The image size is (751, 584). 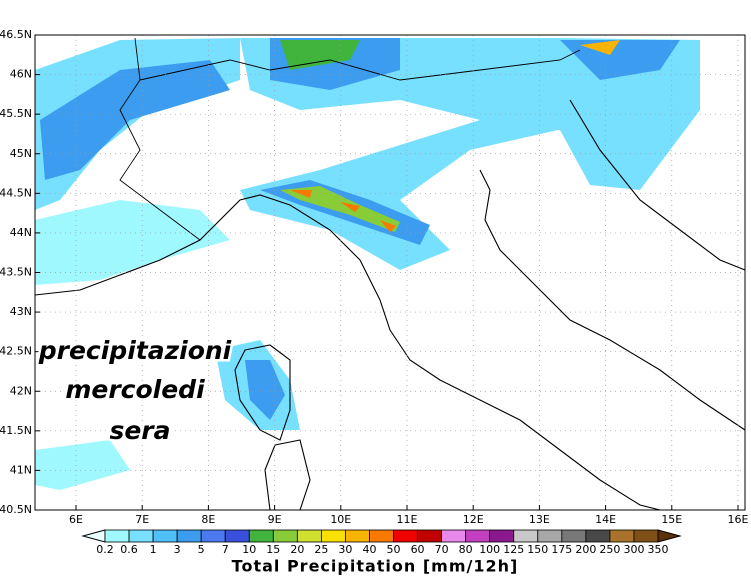 What do you see at coordinates (153, 549) in the screenshot?
I see `colorbar-label: 1` at bounding box center [153, 549].